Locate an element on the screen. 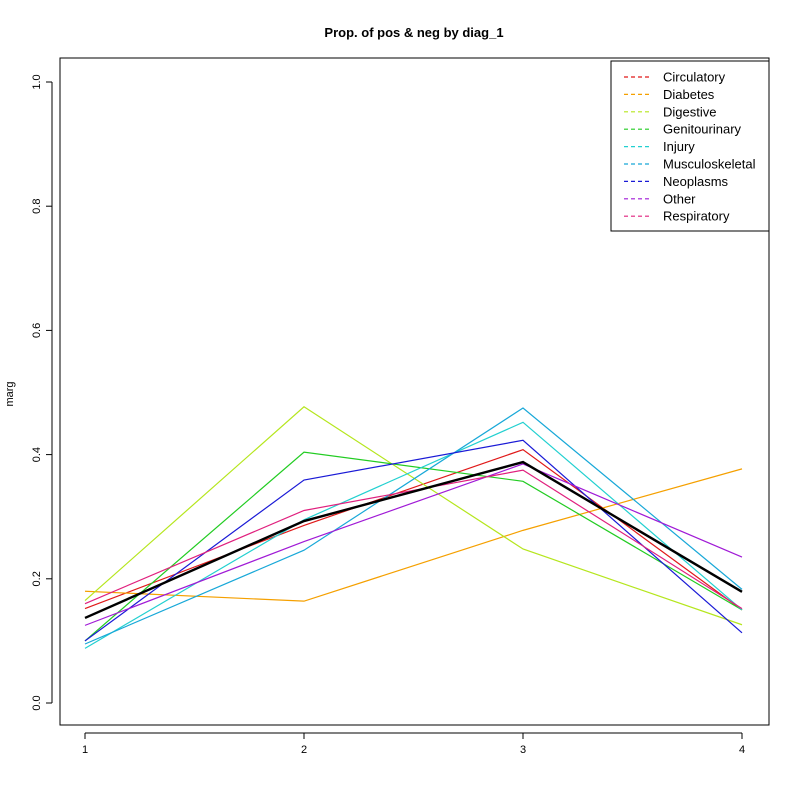 Image resolution: width=800 pixels, height=800 pixels. series-line-diabetes is located at coordinates (413, 535).